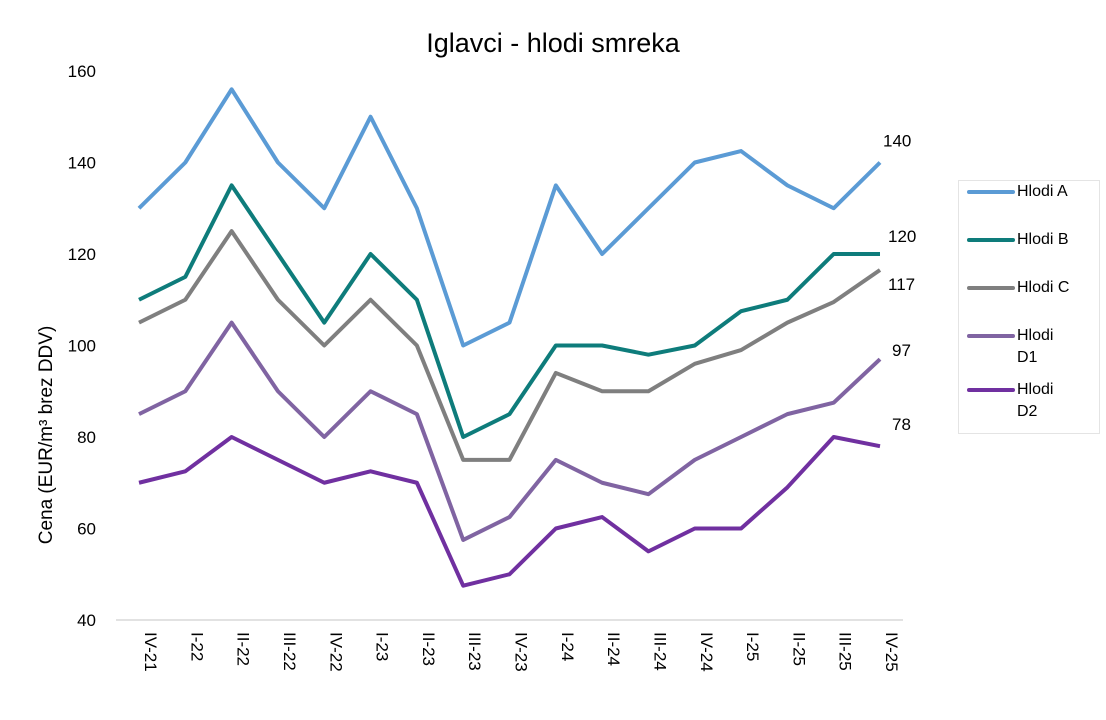 The image size is (1106, 720). Describe the element at coordinates (1035, 346) in the screenshot. I see `legend-label: Hlodi D1` at that location.